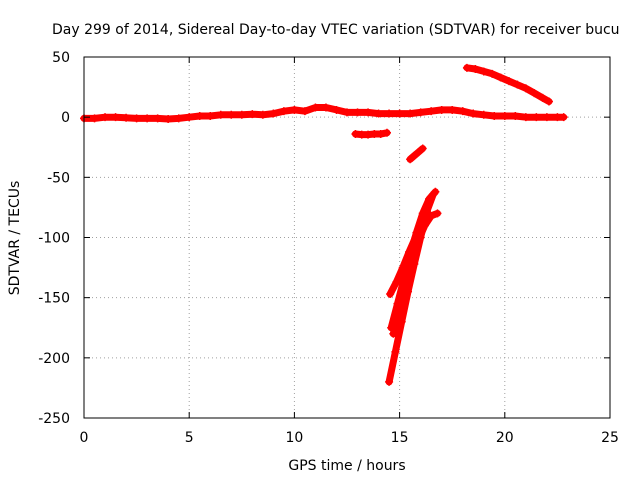 The image size is (640, 480). I want to click on x-tick-label: 10, so click(294, 438).